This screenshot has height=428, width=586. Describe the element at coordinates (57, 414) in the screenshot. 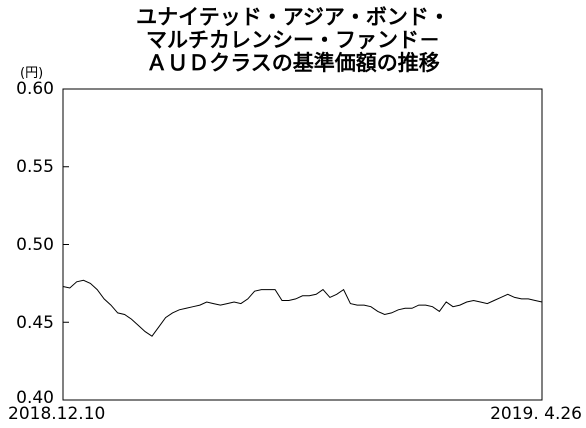

I see `x-tick-label-start: 2018.12.10` at that location.